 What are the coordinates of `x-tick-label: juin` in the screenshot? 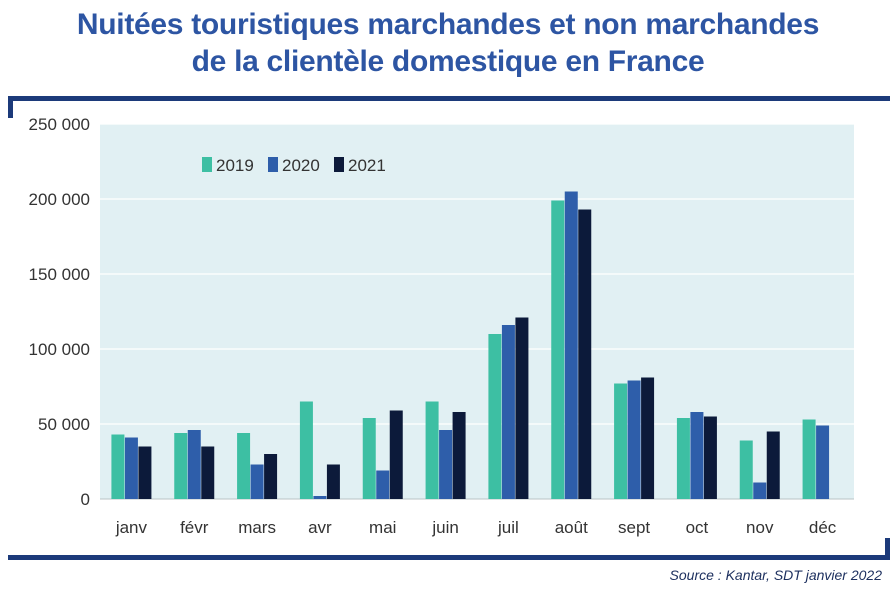 It's located at (444, 527).